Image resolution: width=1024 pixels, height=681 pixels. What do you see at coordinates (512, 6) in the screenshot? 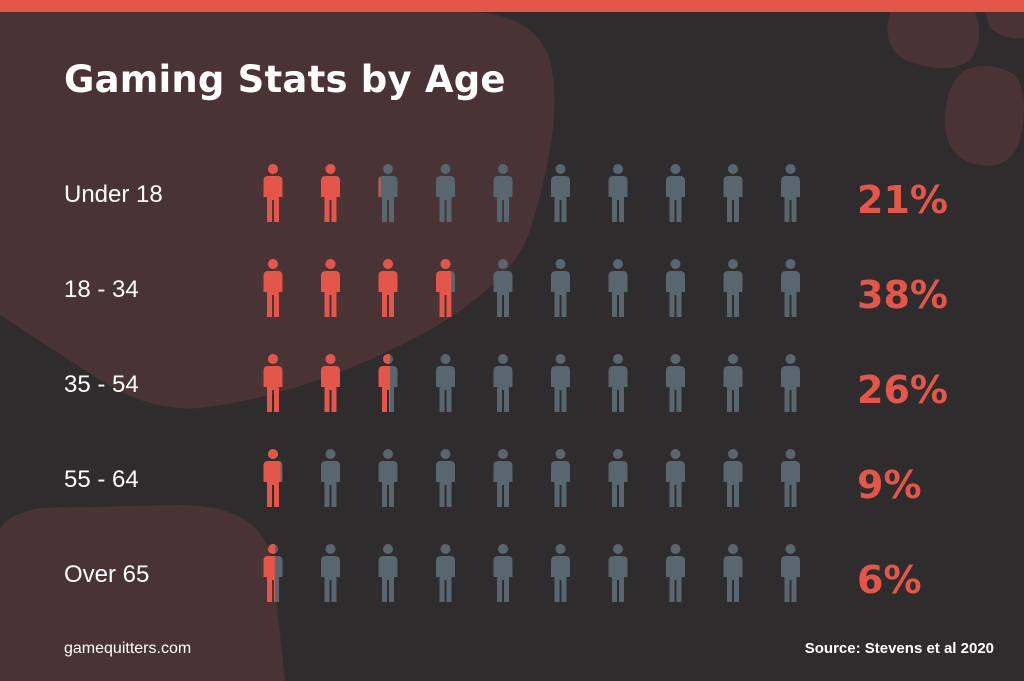
I see `top-accent-bar` at bounding box center [512, 6].